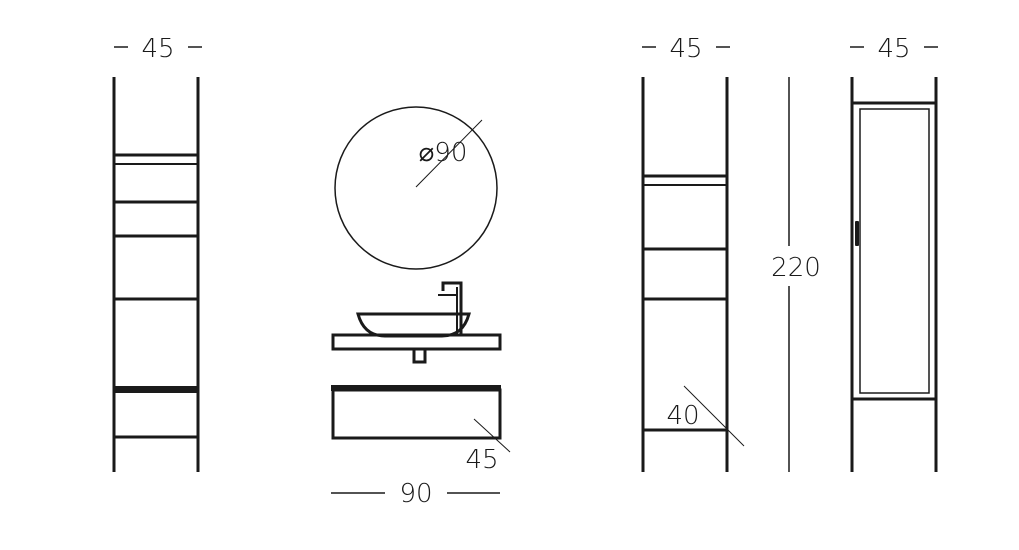 The width and height of the screenshot is (1019, 550). What do you see at coordinates (157, 49) in the screenshot?
I see `ladder-left-width-label: 45` at bounding box center [157, 49].